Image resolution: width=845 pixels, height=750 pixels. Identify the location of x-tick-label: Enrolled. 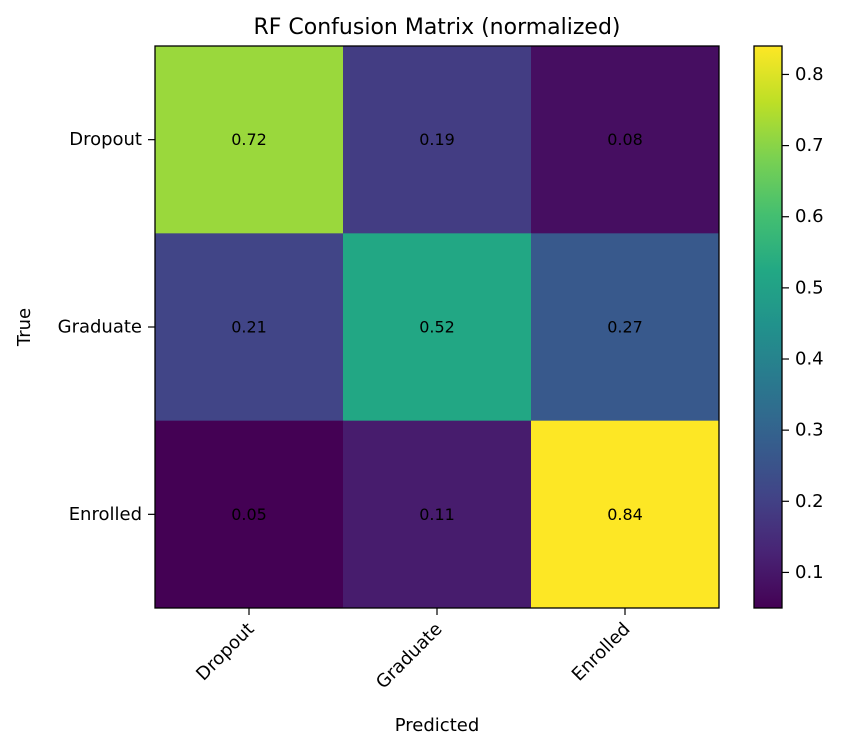
(601, 652).